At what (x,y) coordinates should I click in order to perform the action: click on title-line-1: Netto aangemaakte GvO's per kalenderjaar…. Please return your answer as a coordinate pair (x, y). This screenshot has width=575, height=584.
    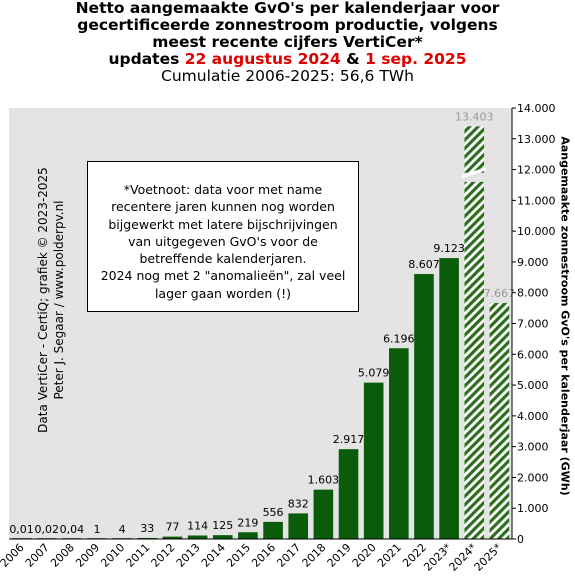
    Looking at the image, I should click on (287, 8).